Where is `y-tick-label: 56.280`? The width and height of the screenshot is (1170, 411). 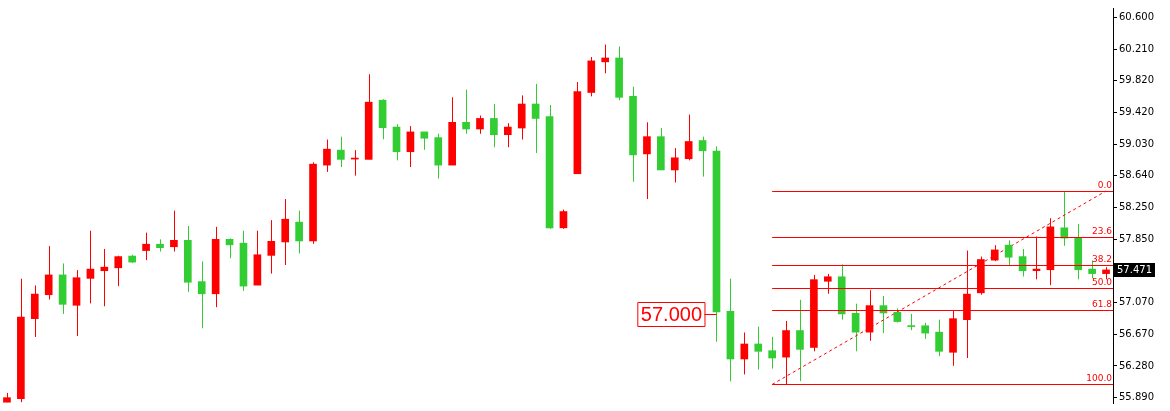 y-tick-label: 56.280 is located at coordinates (1136, 365).